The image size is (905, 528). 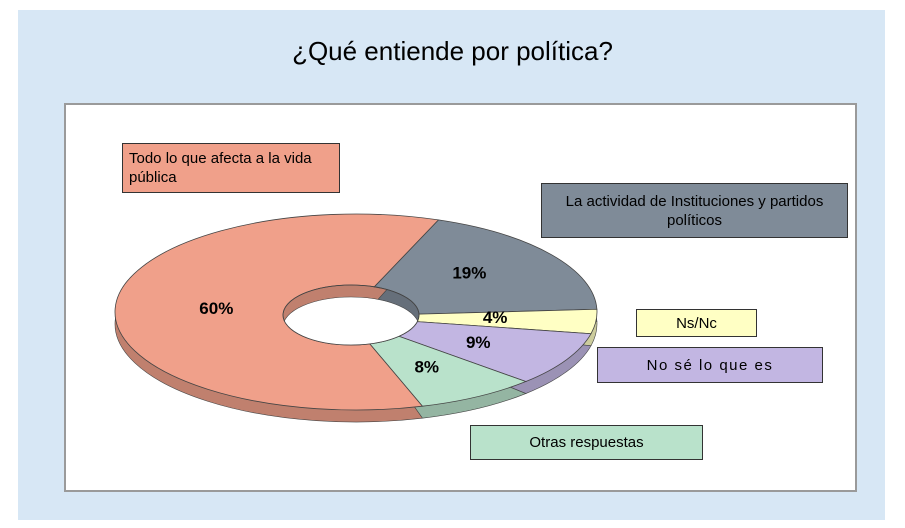 I want to click on legend-entry: Ns/Nc, so click(x=696, y=323).